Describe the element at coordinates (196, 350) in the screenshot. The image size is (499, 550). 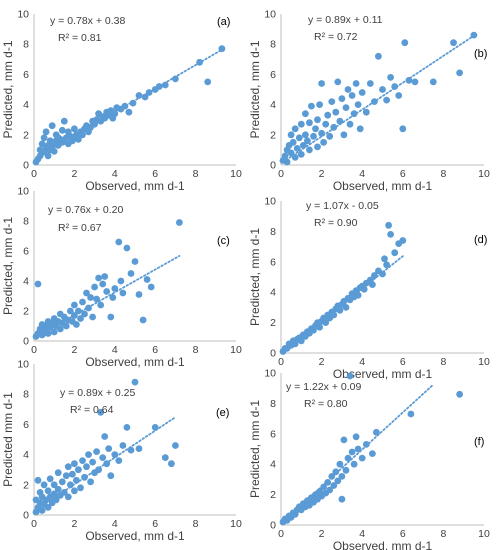
I see `x-tick-label: 8` at that location.